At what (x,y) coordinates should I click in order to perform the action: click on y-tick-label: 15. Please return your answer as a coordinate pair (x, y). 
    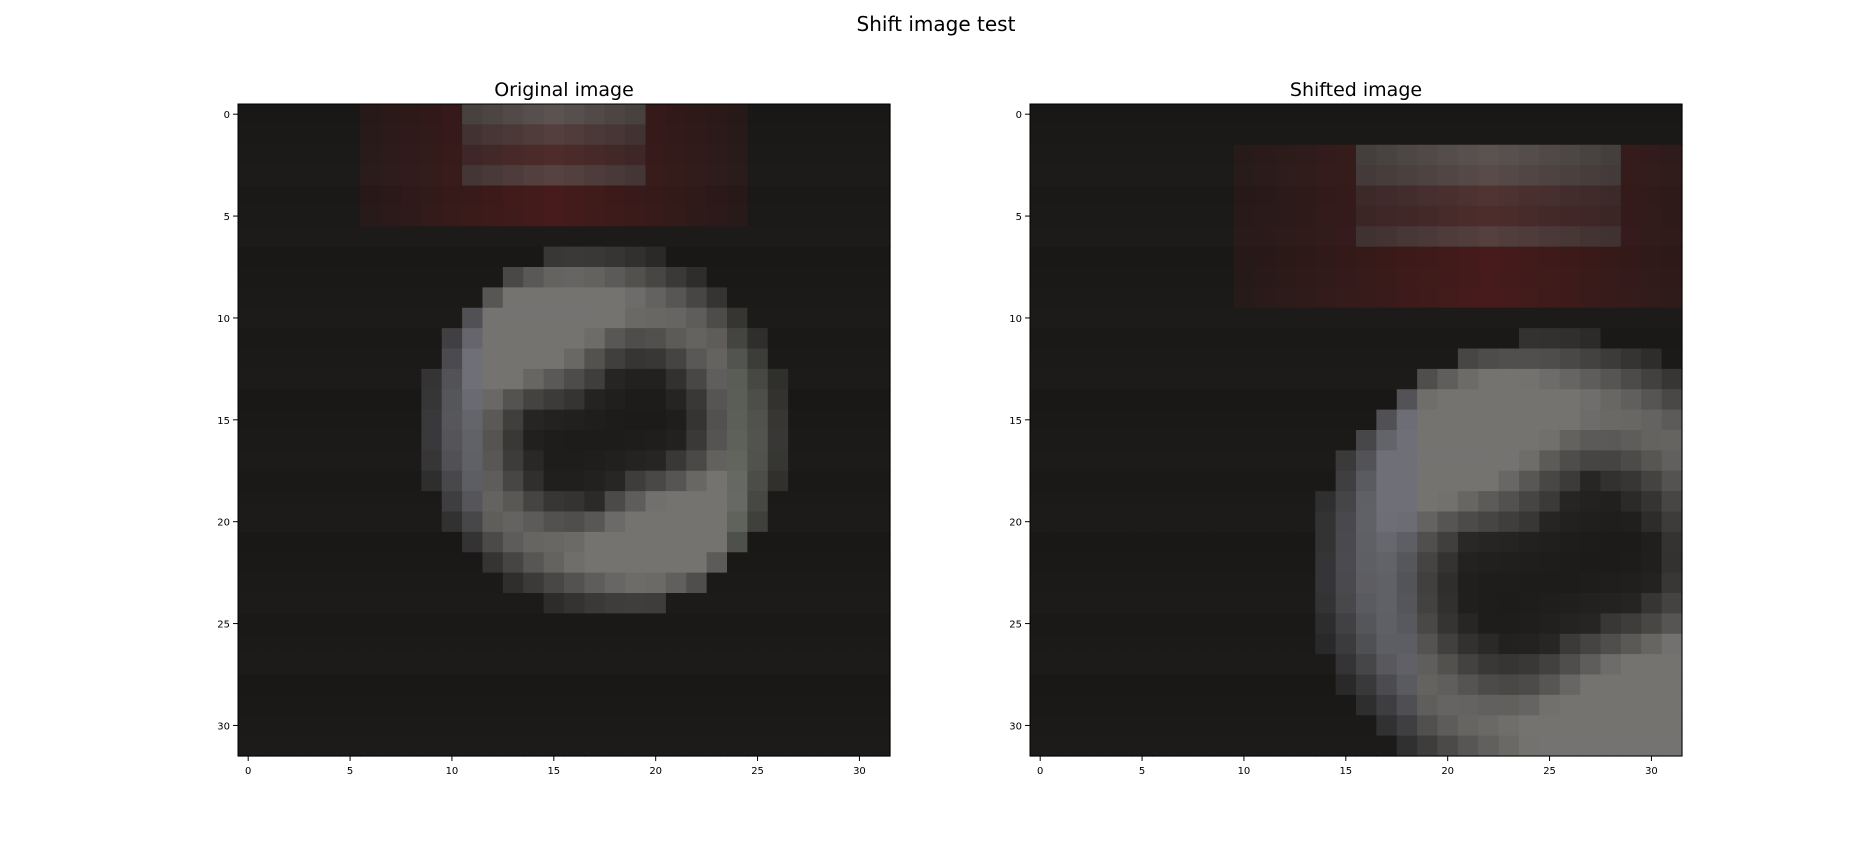
    Looking at the image, I should click on (223, 421).